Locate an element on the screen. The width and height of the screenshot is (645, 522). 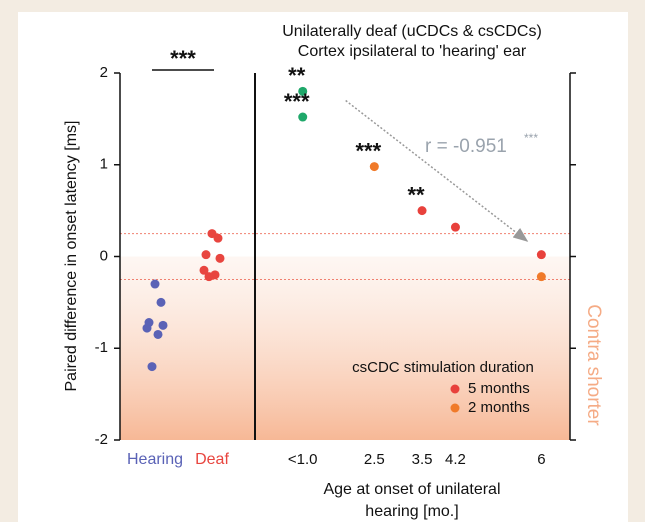
chart-title: Cortex ipsilateral to 'hearing' ear is located at coordinates (412, 51).